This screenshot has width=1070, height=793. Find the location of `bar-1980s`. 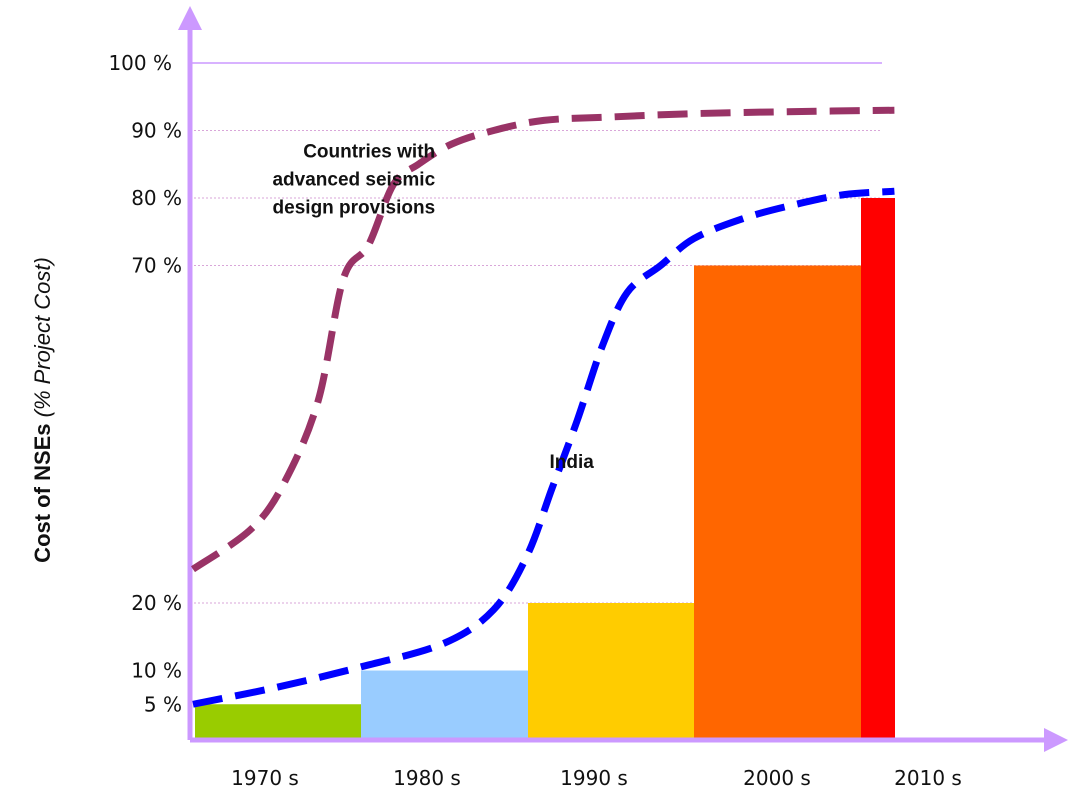

bar-1980s is located at coordinates (444, 704).